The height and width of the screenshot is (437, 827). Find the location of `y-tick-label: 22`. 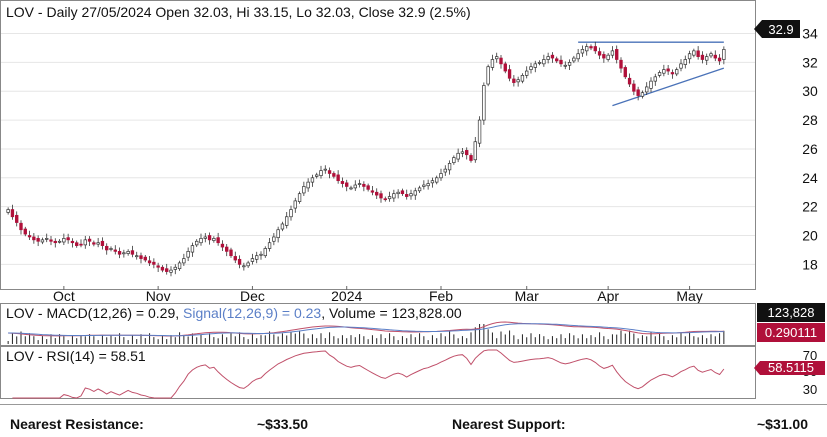

y-tick-label: 22 is located at coordinates (810, 207).